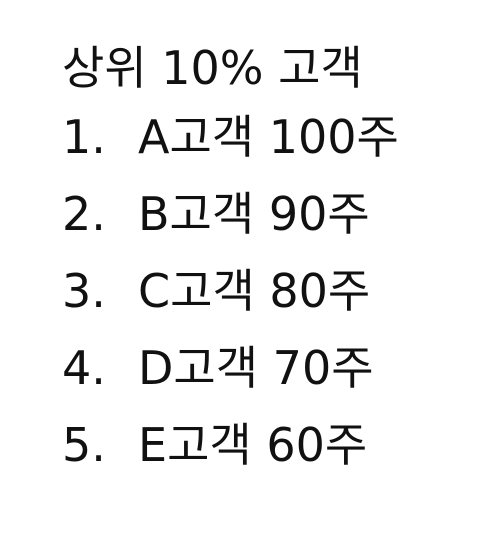  Describe the element at coordinates (254, 214) in the screenshot. I see `list-item-text: B고객 90주` at that location.